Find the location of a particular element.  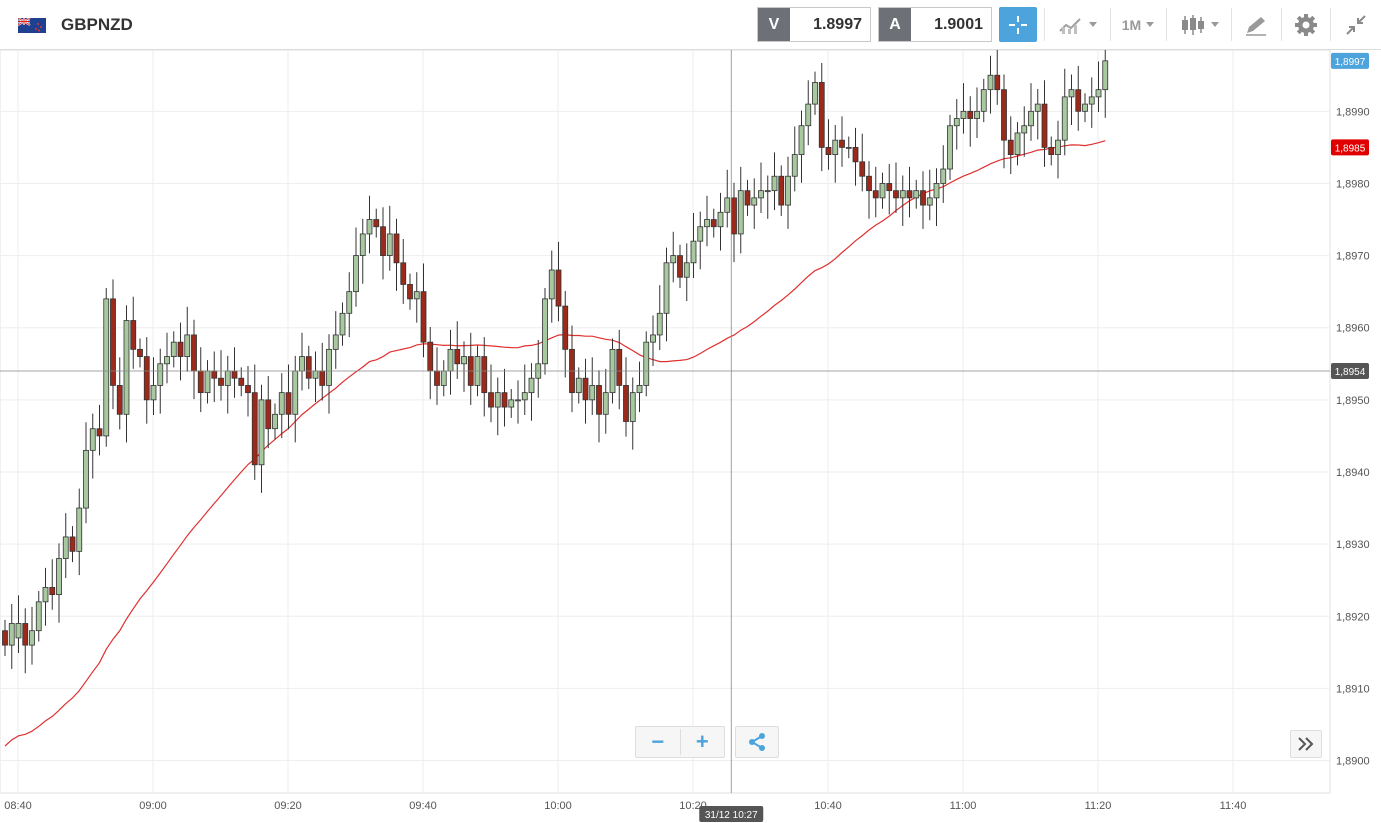

y-tick-label: 1,8990 is located at coordinates (1353, 112).